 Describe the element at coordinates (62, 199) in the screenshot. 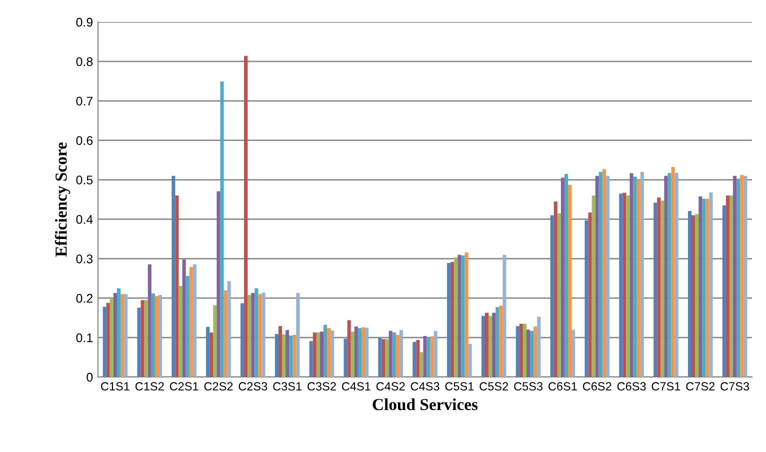

I see `y-axis-title: Efficiency Score` at that location.